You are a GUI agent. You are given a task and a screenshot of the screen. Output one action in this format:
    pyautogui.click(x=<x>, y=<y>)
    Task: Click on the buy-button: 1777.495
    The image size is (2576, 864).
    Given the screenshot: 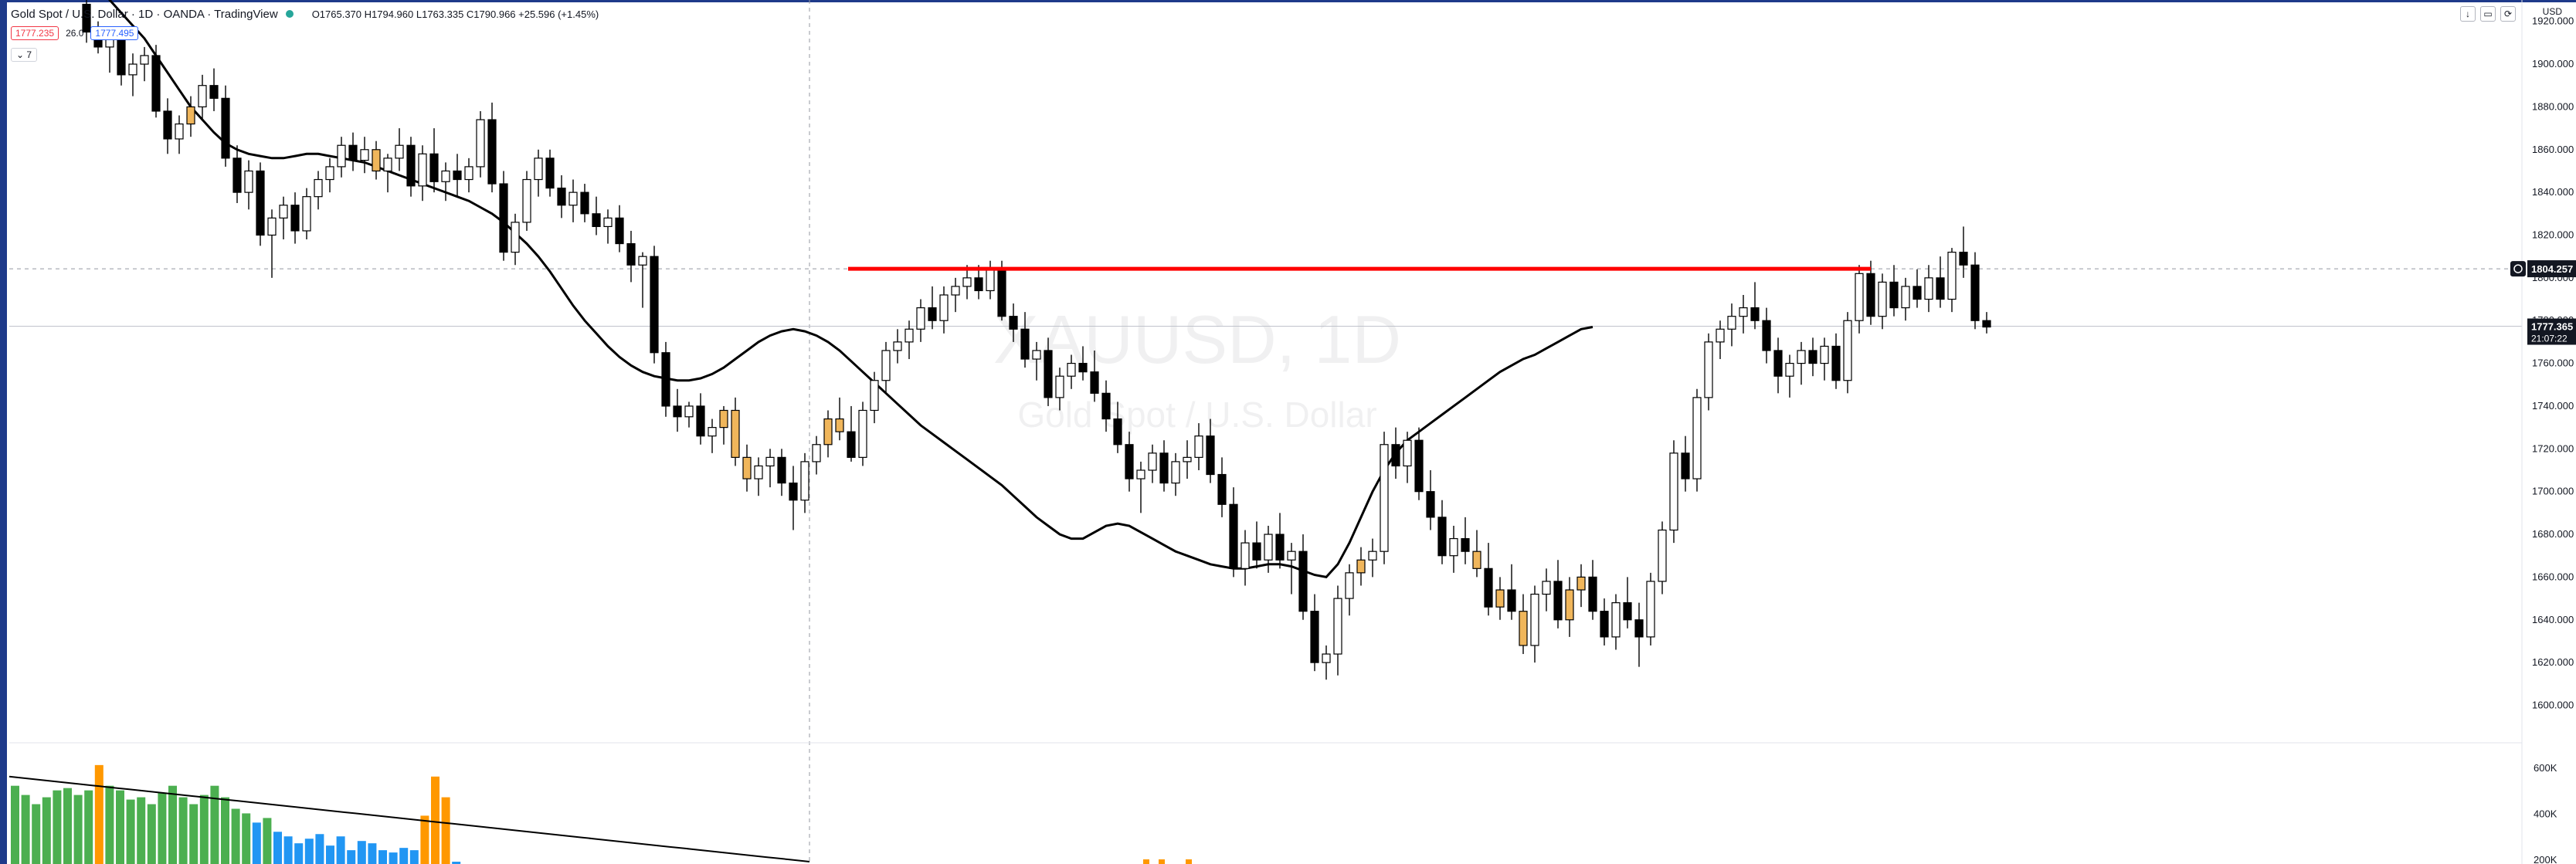 What is the action you would take?
    pyautogui.click(x=114, y=33)
    